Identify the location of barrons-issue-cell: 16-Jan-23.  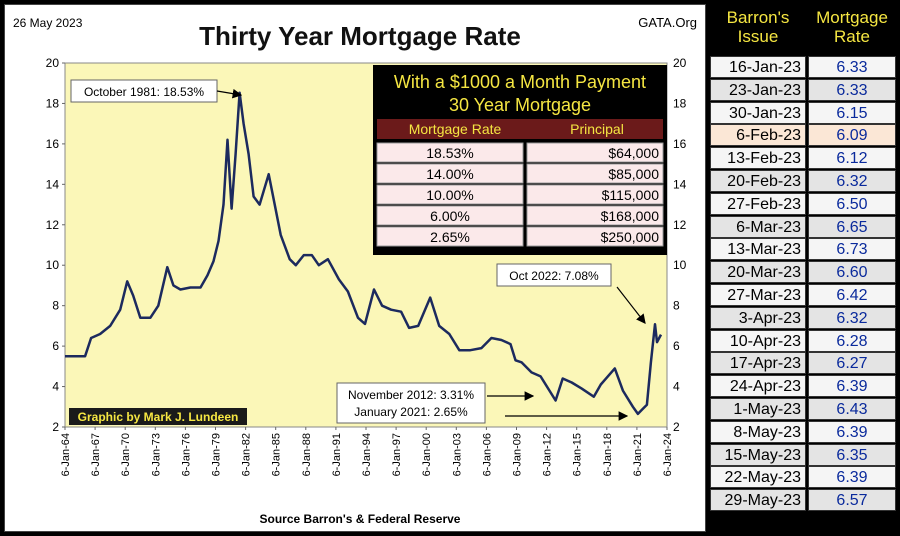
(758, 67).